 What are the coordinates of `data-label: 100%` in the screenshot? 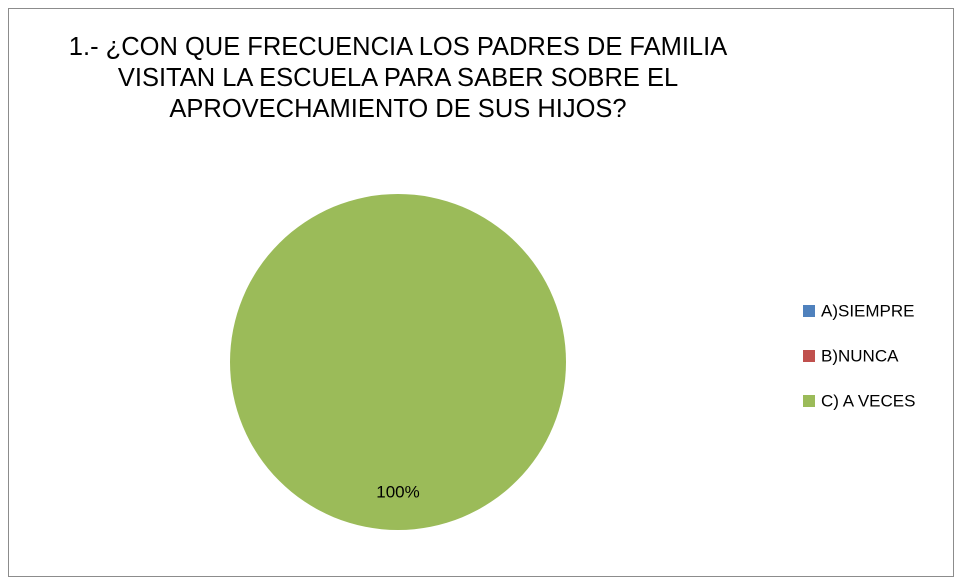 It's located at (397, 492).